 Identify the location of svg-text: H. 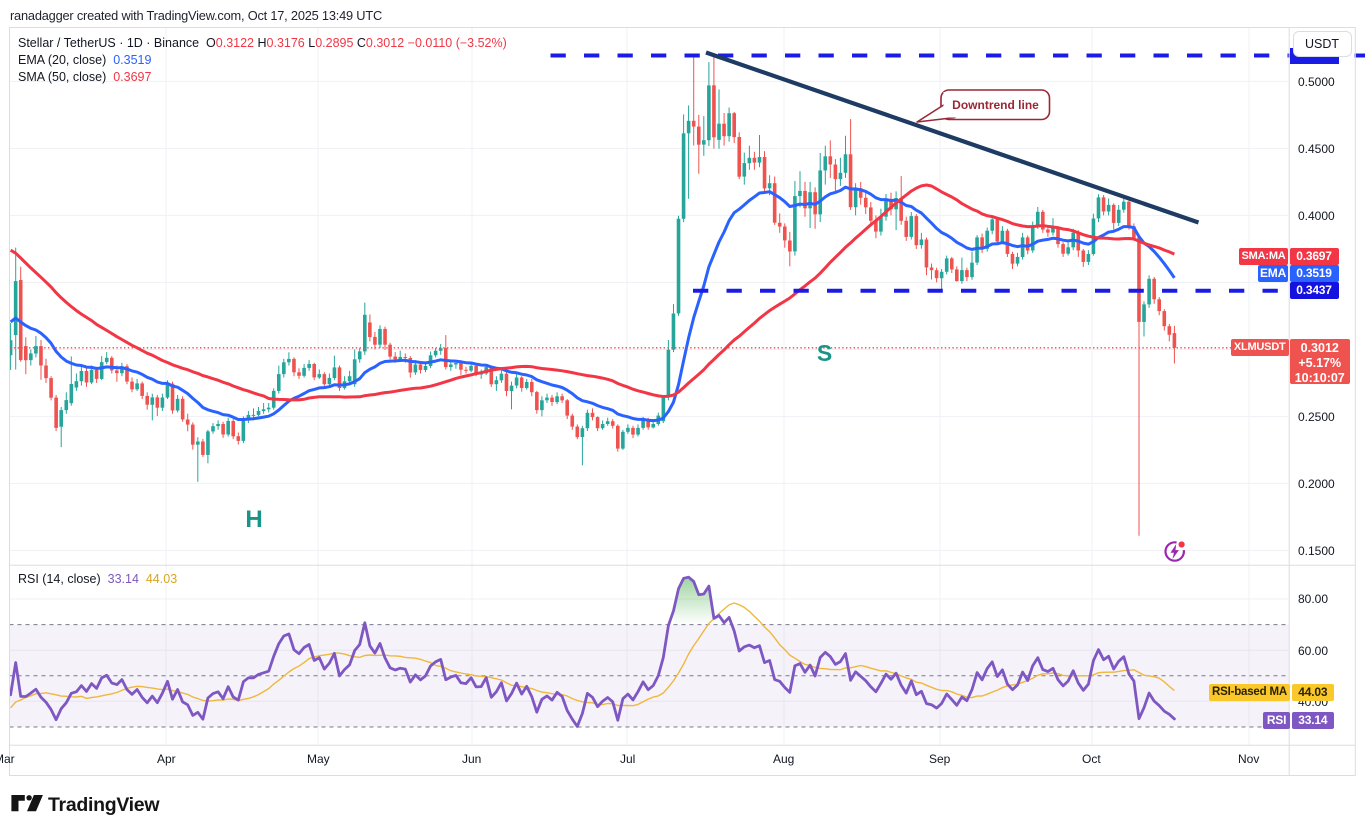
(253, 519).